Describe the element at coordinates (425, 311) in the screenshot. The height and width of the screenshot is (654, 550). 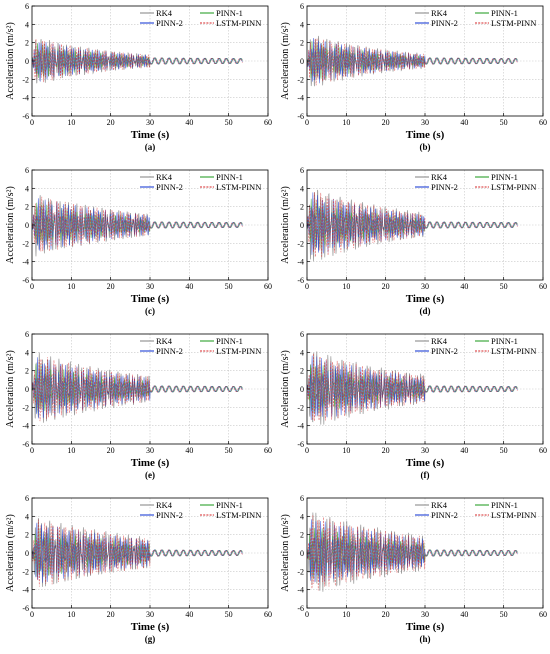
I see `panel-label: (d)` at that location.